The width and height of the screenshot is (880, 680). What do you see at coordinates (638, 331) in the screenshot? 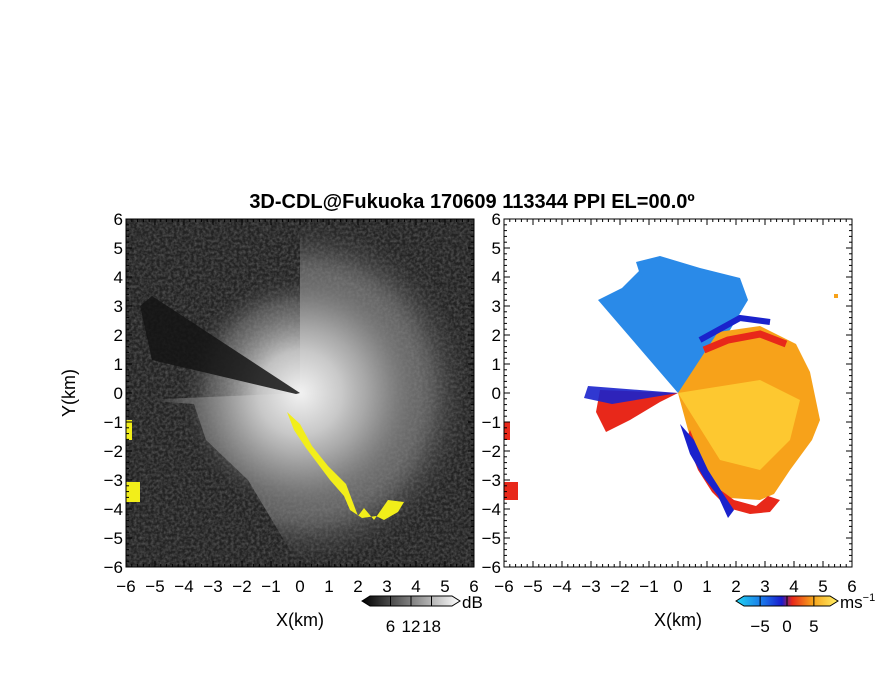
I see `velocity-approach-region-west` at bounding box center [638, 331].